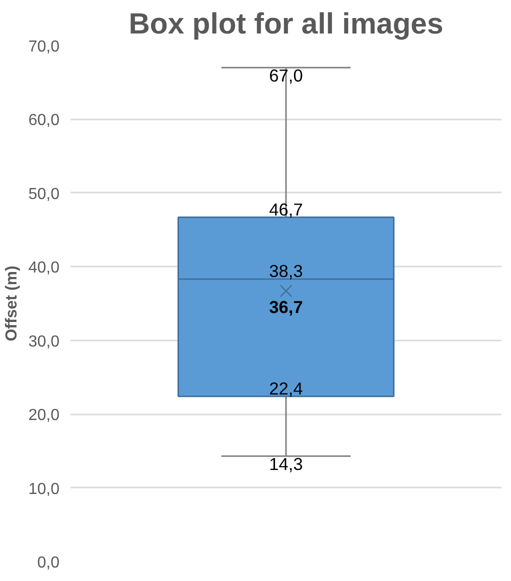 The height and width of the screenshot is (581, 511). I want to click on annotation: 38,3, so click(286, 271).